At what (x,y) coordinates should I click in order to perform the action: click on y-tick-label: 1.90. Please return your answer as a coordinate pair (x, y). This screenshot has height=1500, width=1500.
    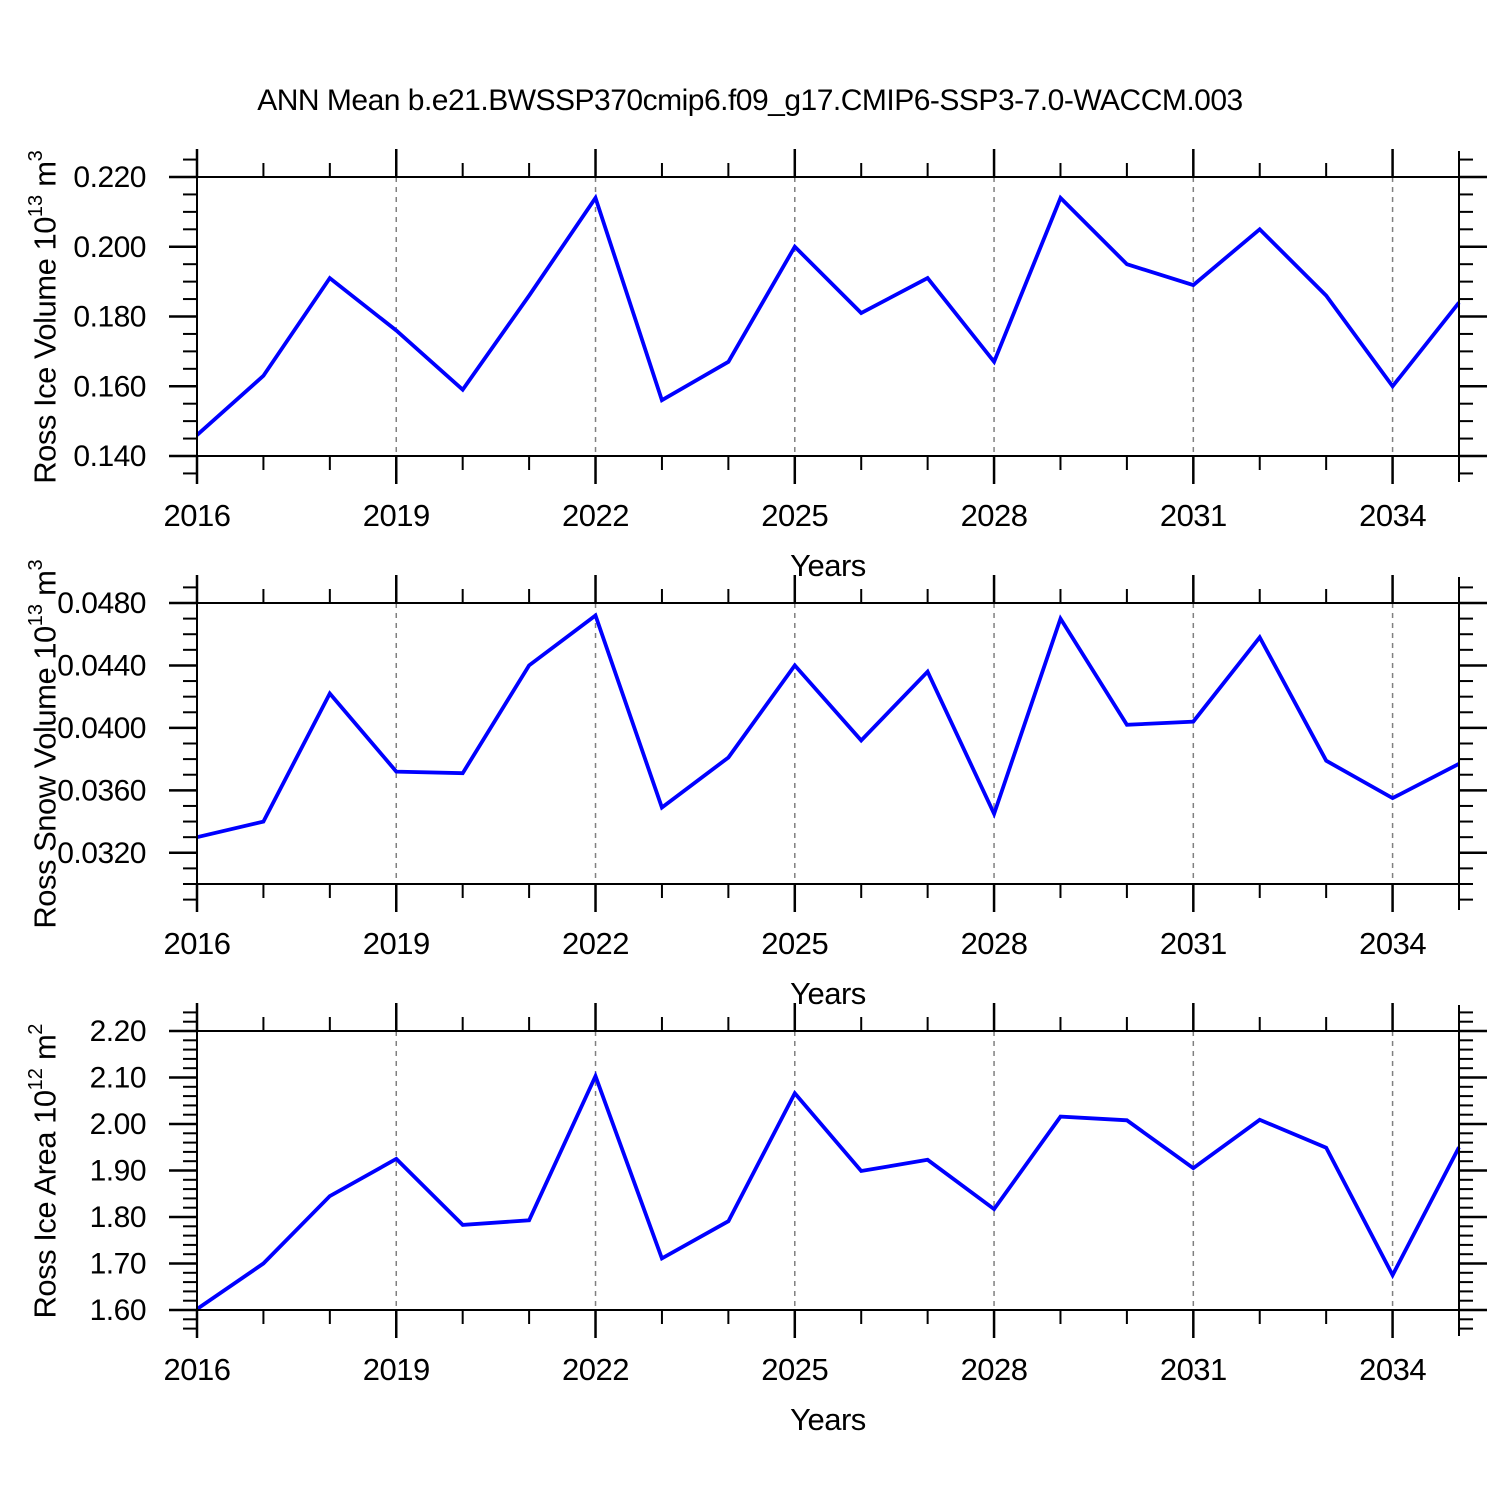
    Looking at the image, I should click on (118, 1171).